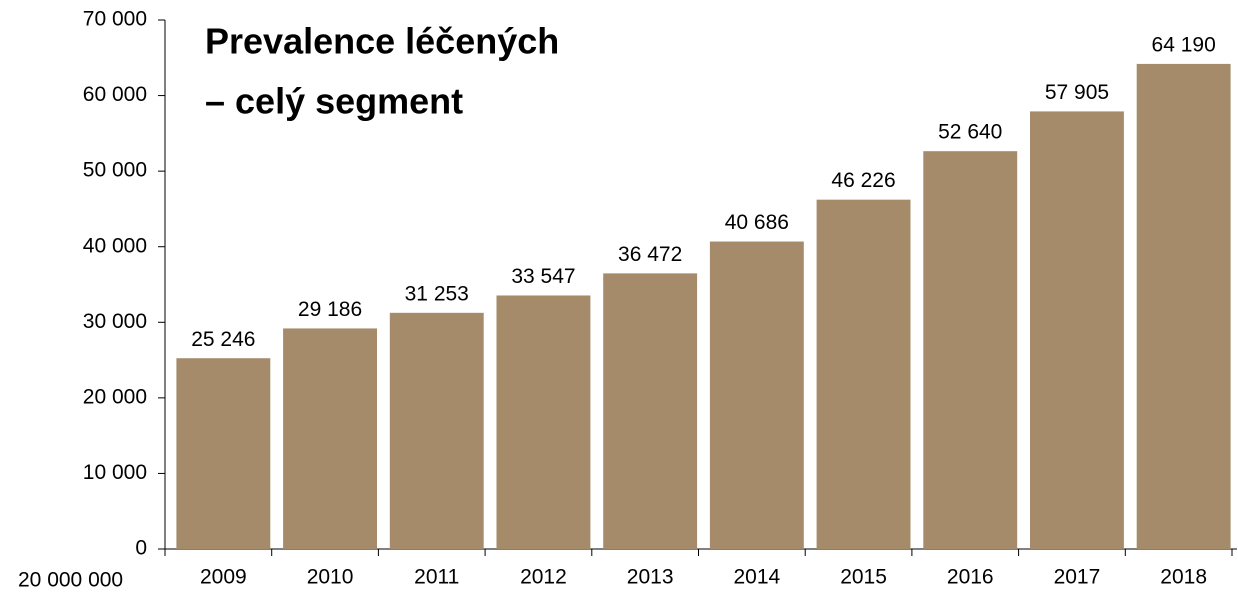 The width and height of the screenshot is (1238, 593). I want to click on data-label: 29 186, so click(330, 309).